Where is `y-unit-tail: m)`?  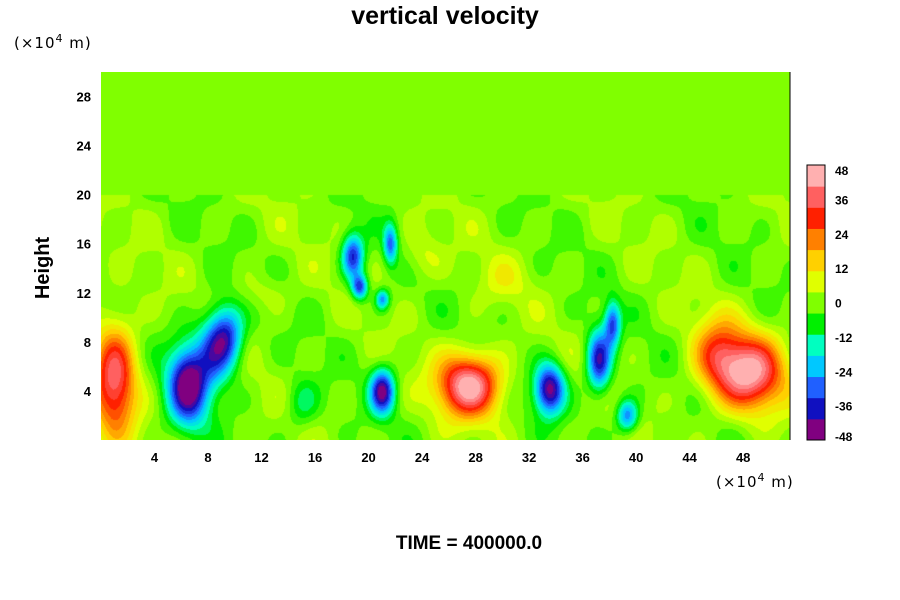 y-unit-tail: m) is located at coordinates (78, 43).